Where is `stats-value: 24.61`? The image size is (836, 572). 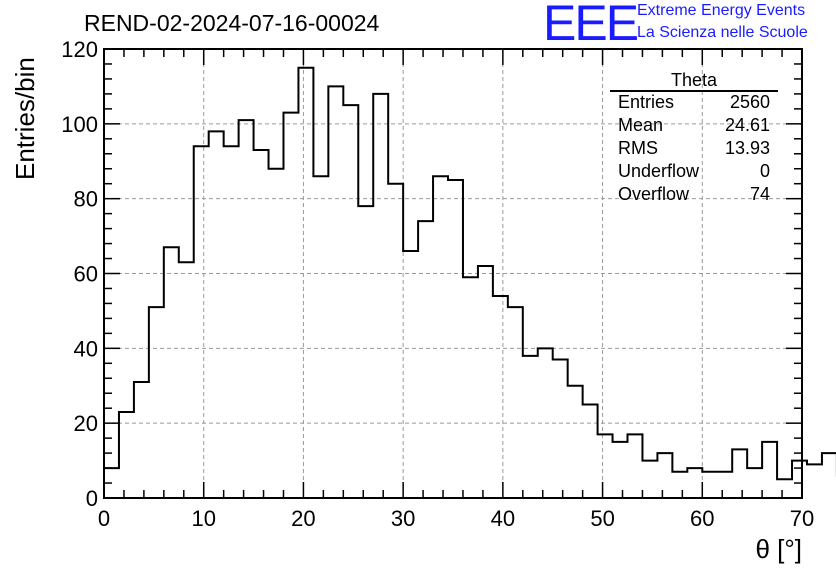
stats-value: 24.61 is located at coordinates (747, 125).